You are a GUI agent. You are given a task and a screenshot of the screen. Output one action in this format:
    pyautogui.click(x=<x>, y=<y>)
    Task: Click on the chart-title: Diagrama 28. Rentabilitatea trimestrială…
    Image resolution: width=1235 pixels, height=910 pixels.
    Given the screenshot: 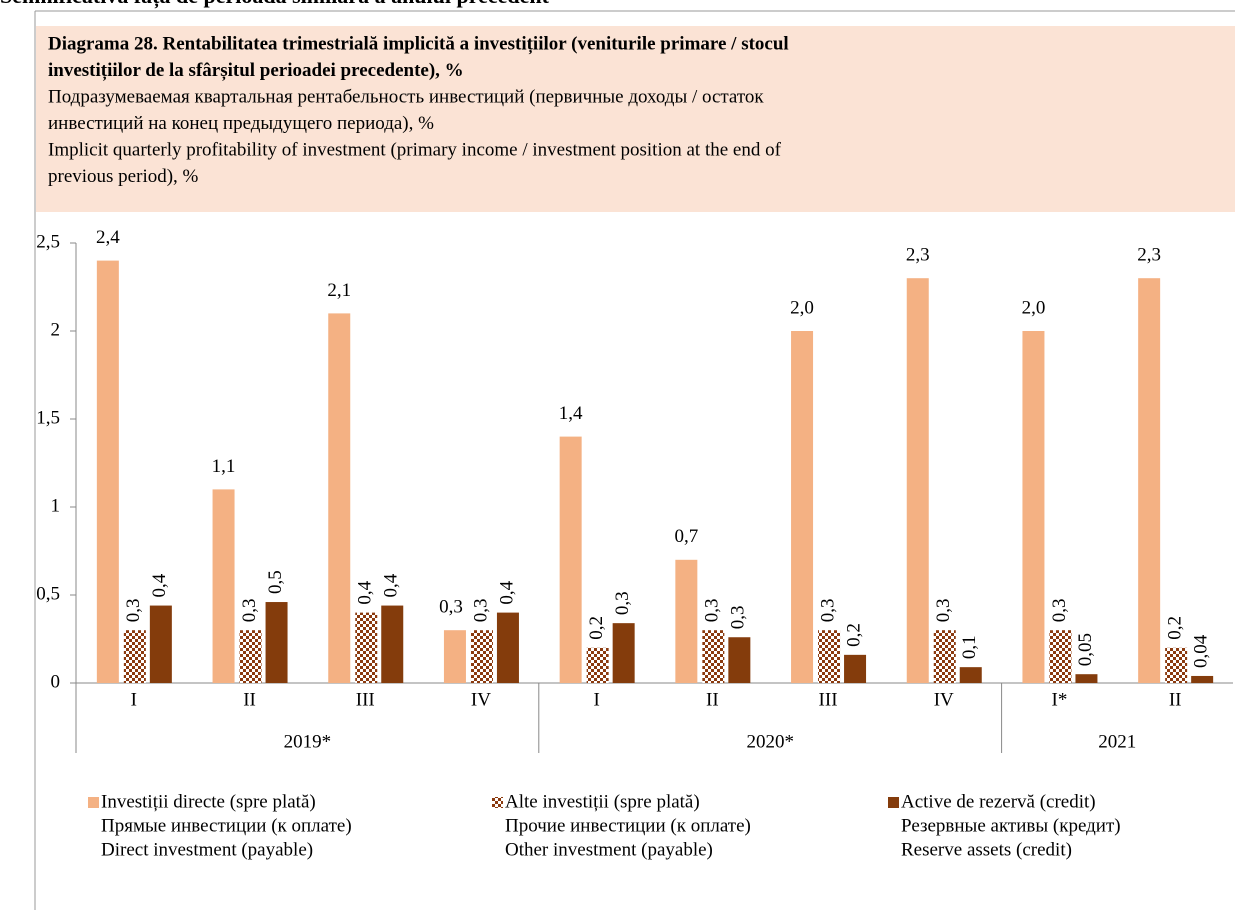 What is the action you would take?
    pyautogui.click(x=418, y=43)
    